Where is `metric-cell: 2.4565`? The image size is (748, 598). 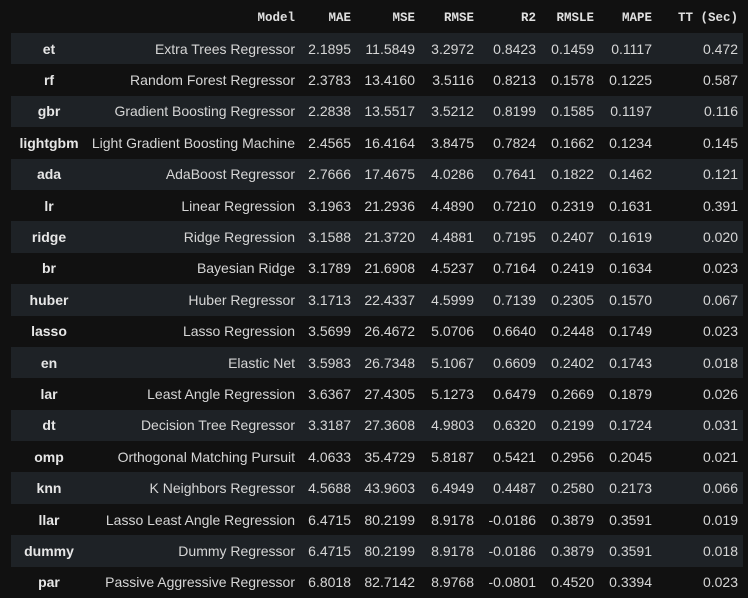 metric-cell: 2.4565 is located at coordinates (329, 142).